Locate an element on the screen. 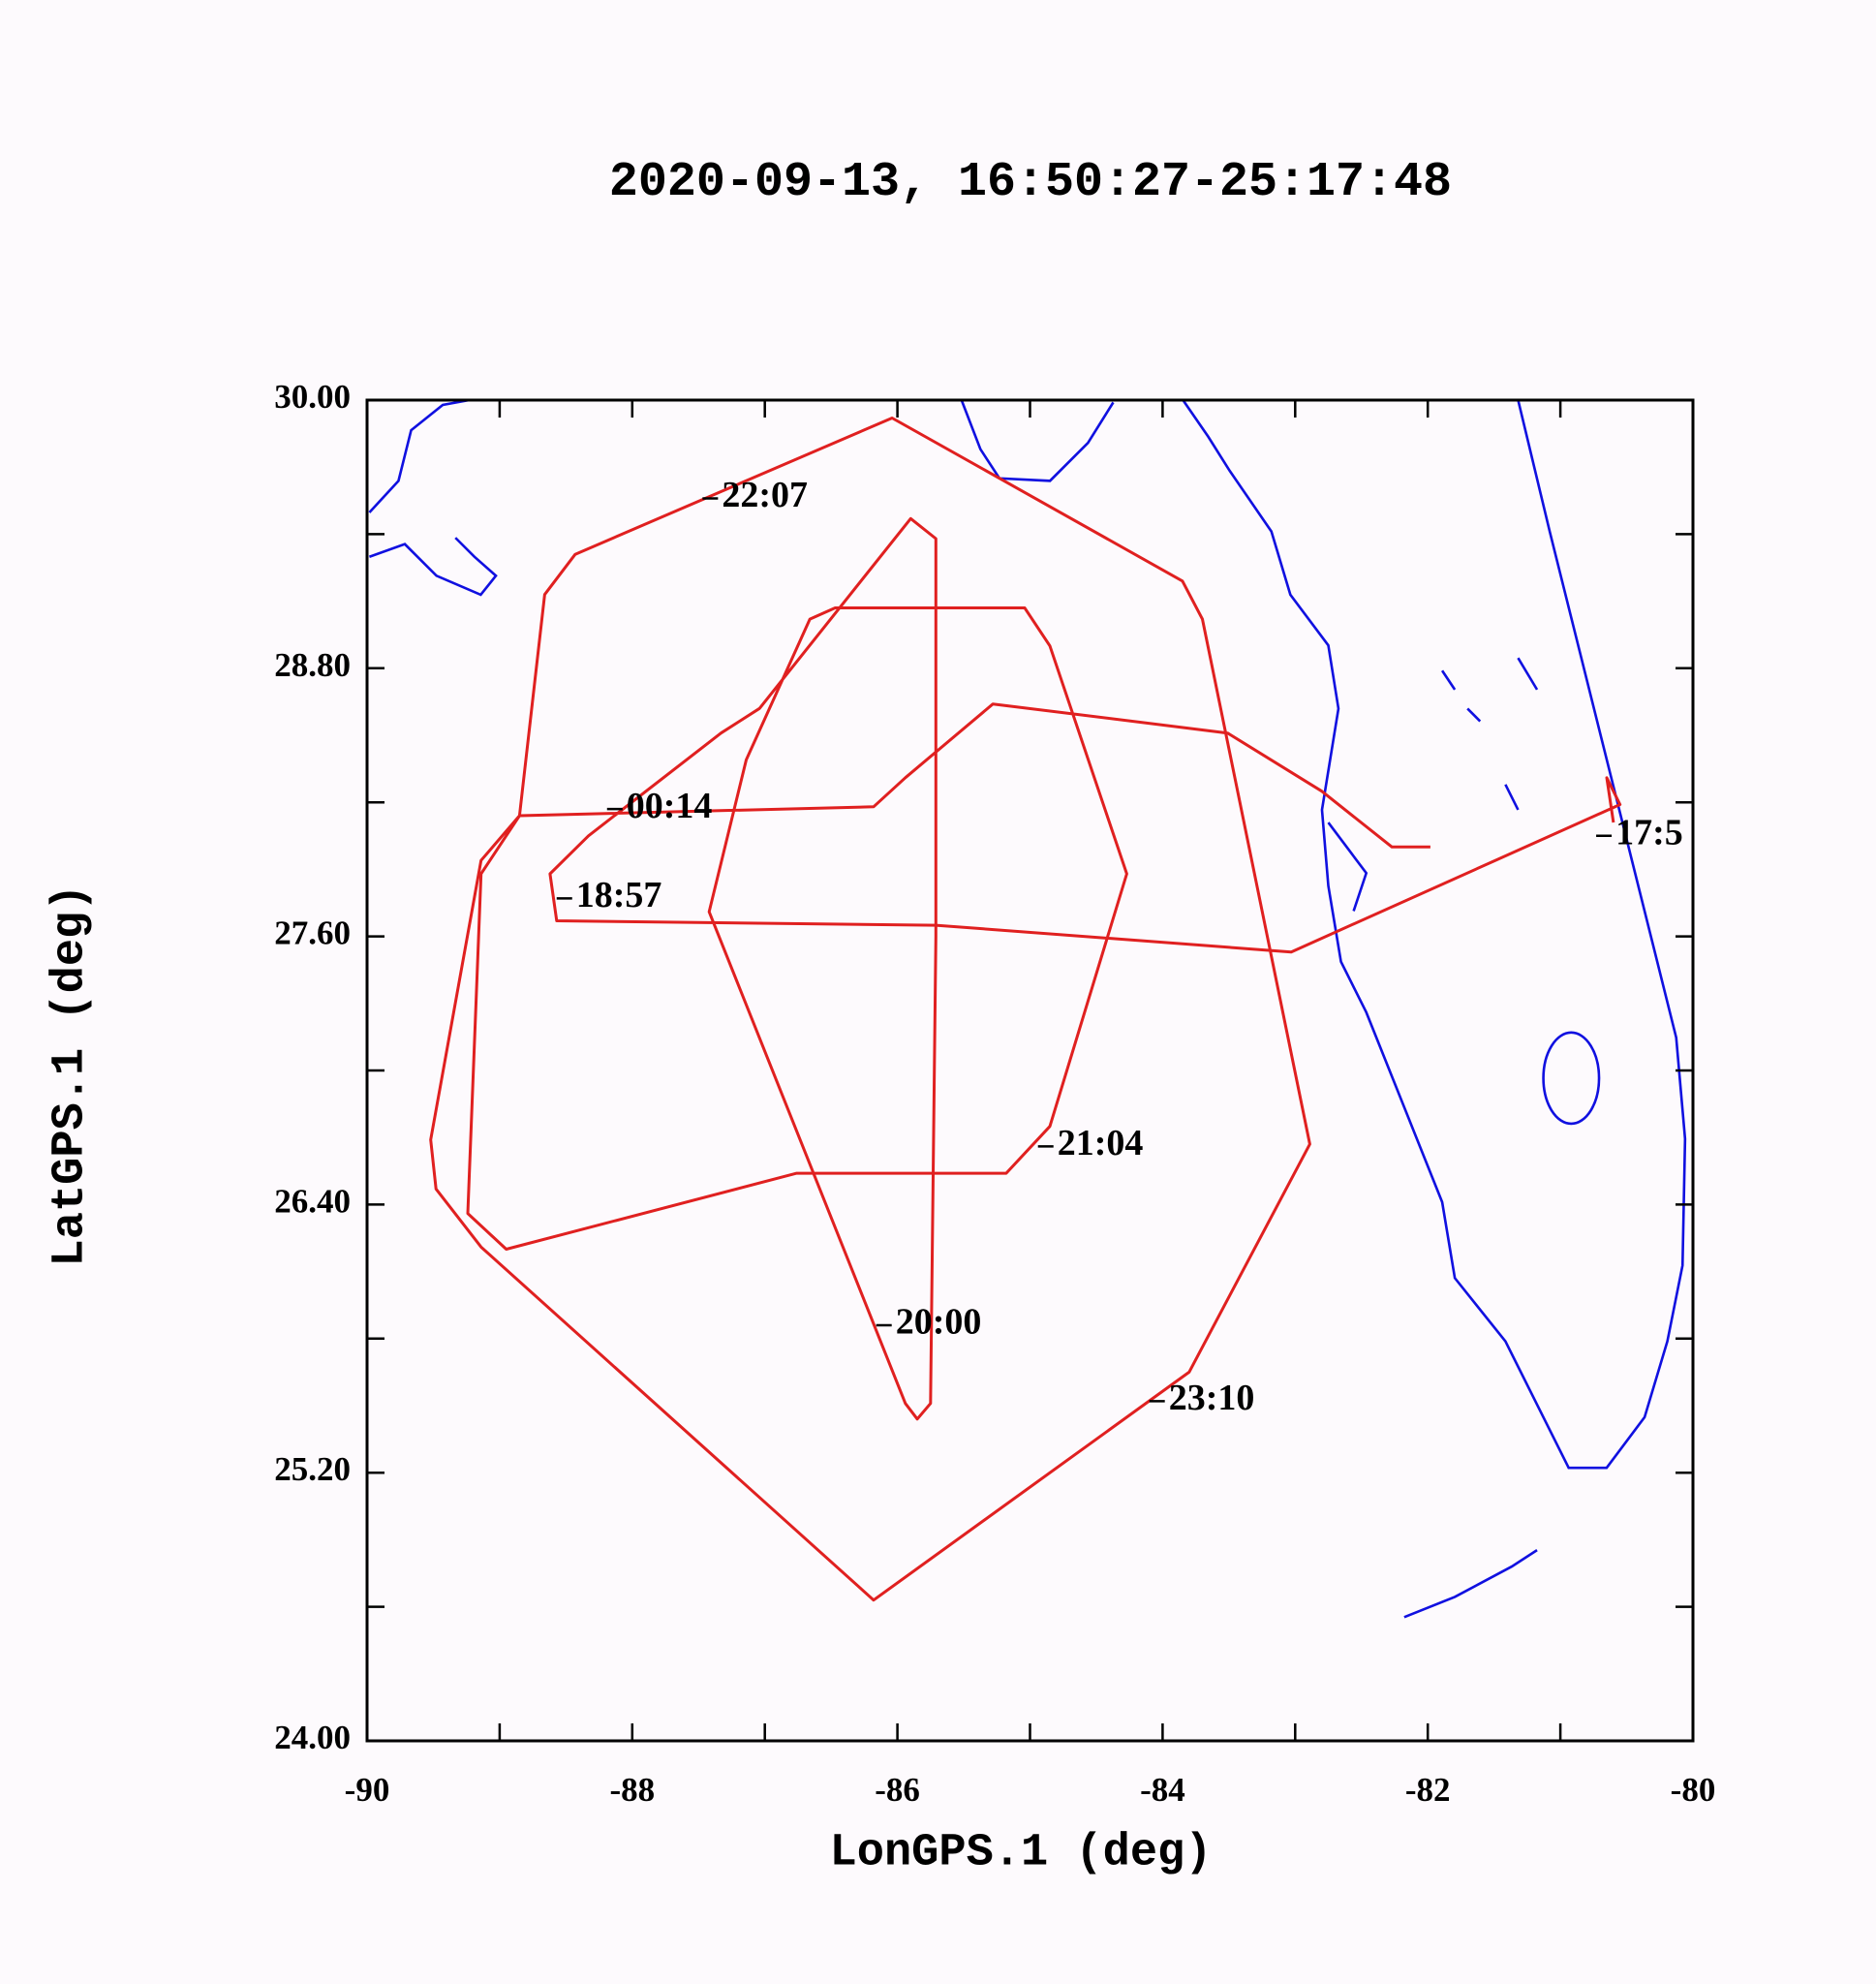  x-tick-label: -80 is located at coordinates (1694, 1790).